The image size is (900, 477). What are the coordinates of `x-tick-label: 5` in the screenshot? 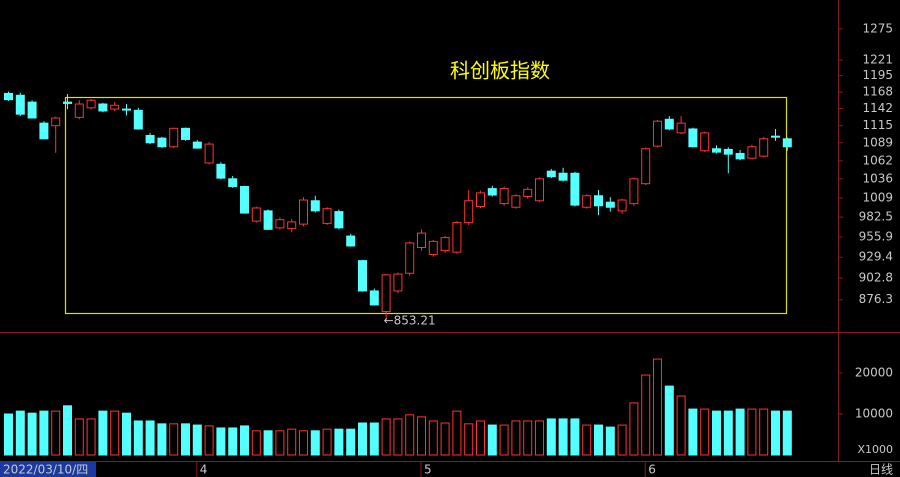 It's located at (428, 470).